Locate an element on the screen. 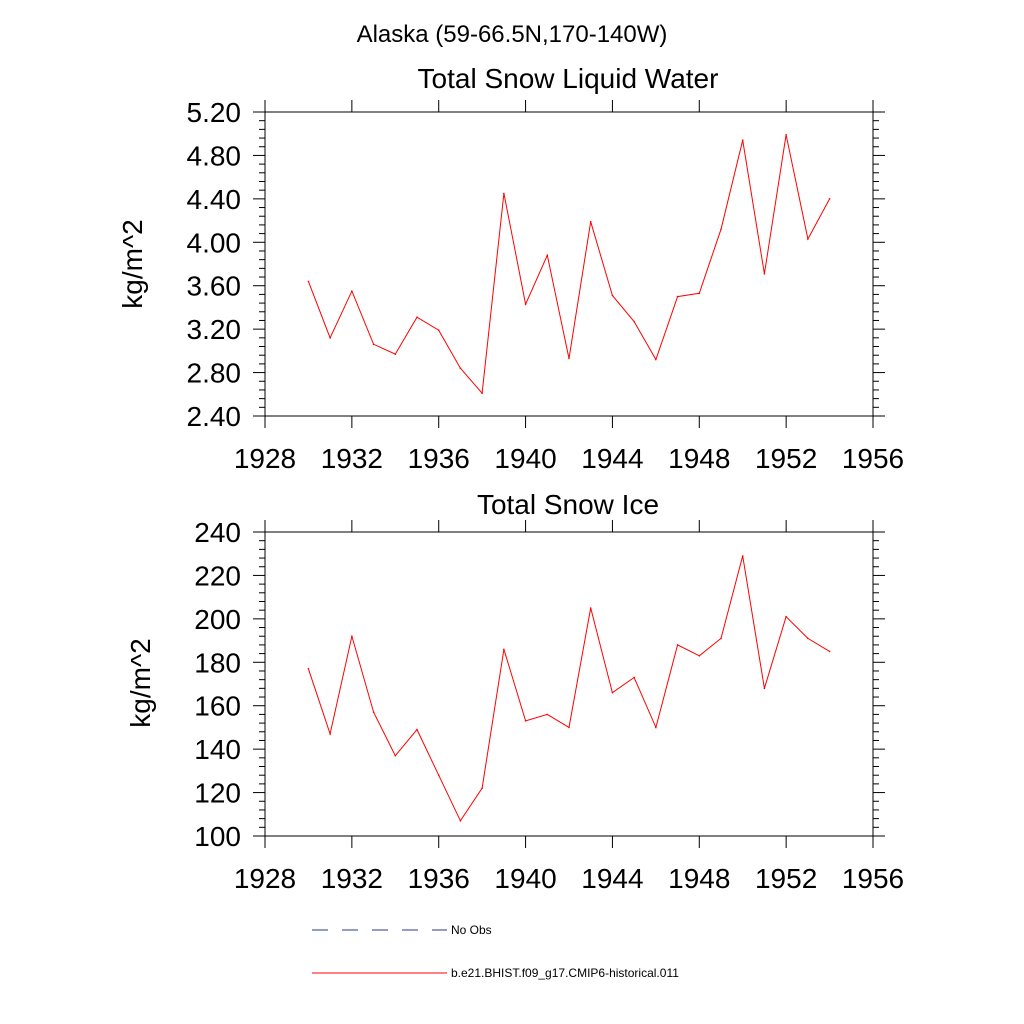  y-tick-label: 3.60 is located at coordinates (214, 286).